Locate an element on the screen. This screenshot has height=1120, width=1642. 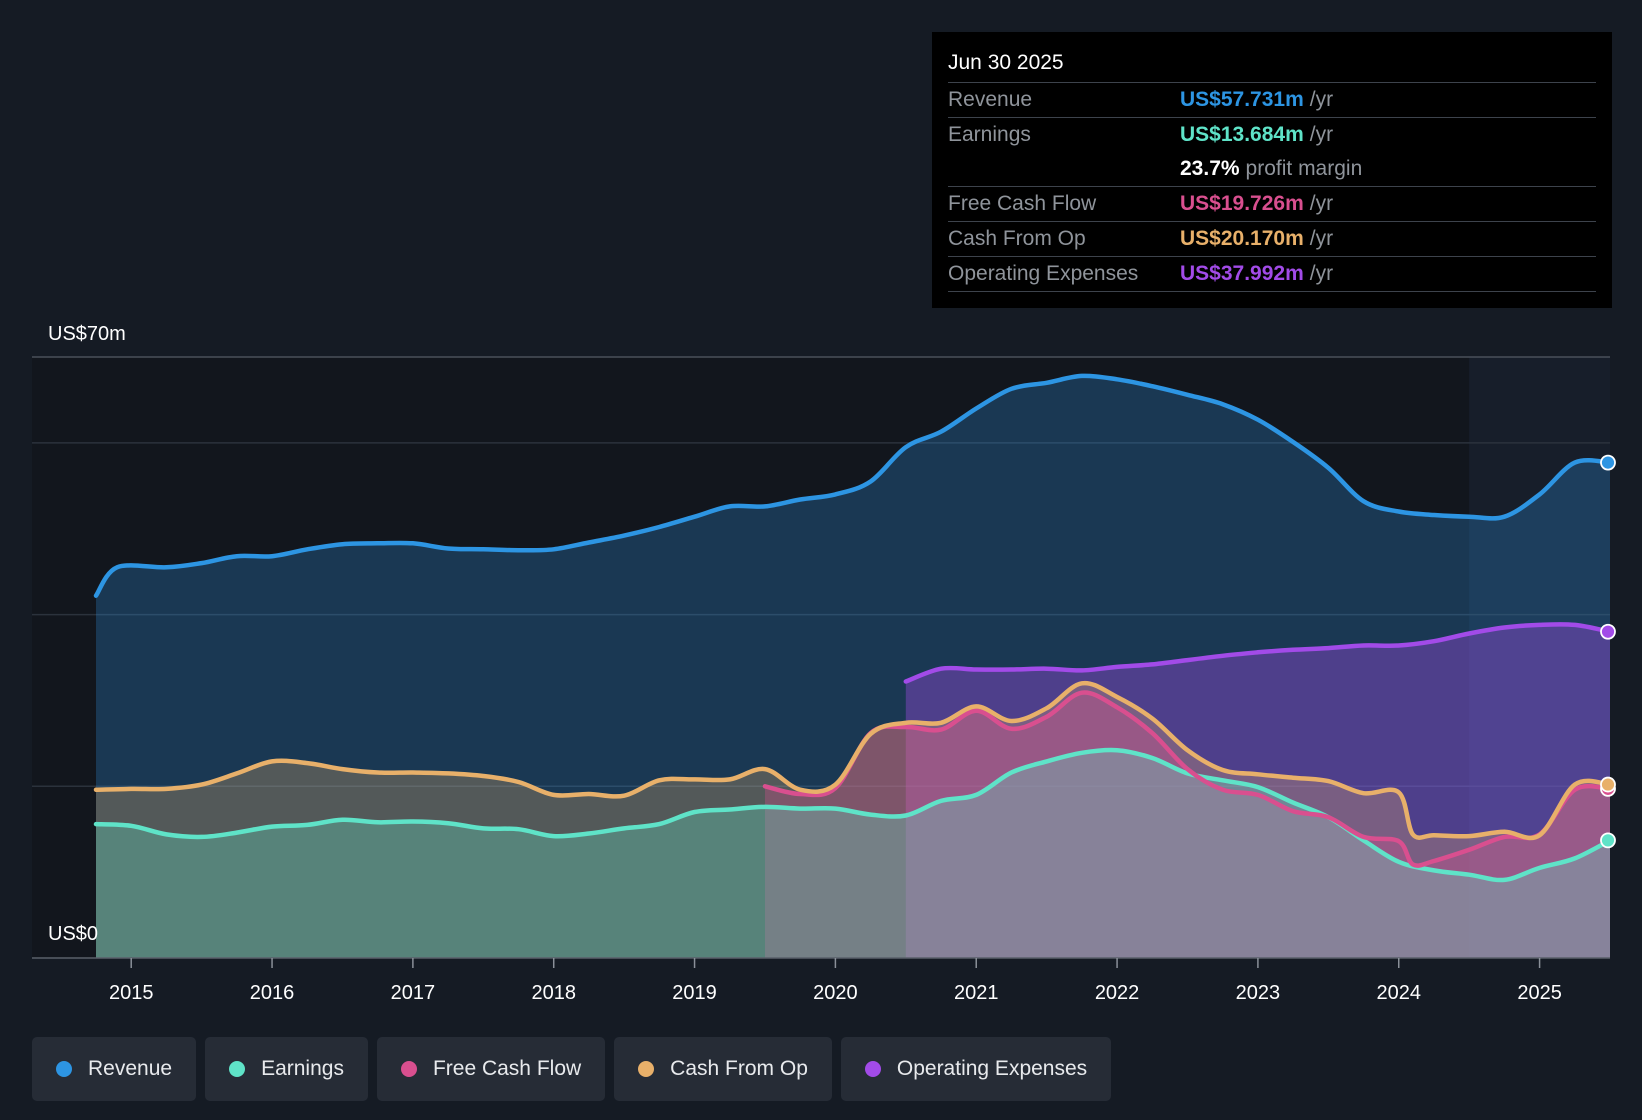
x-tick-label: 2025 is located at coordinates (1539, 993).